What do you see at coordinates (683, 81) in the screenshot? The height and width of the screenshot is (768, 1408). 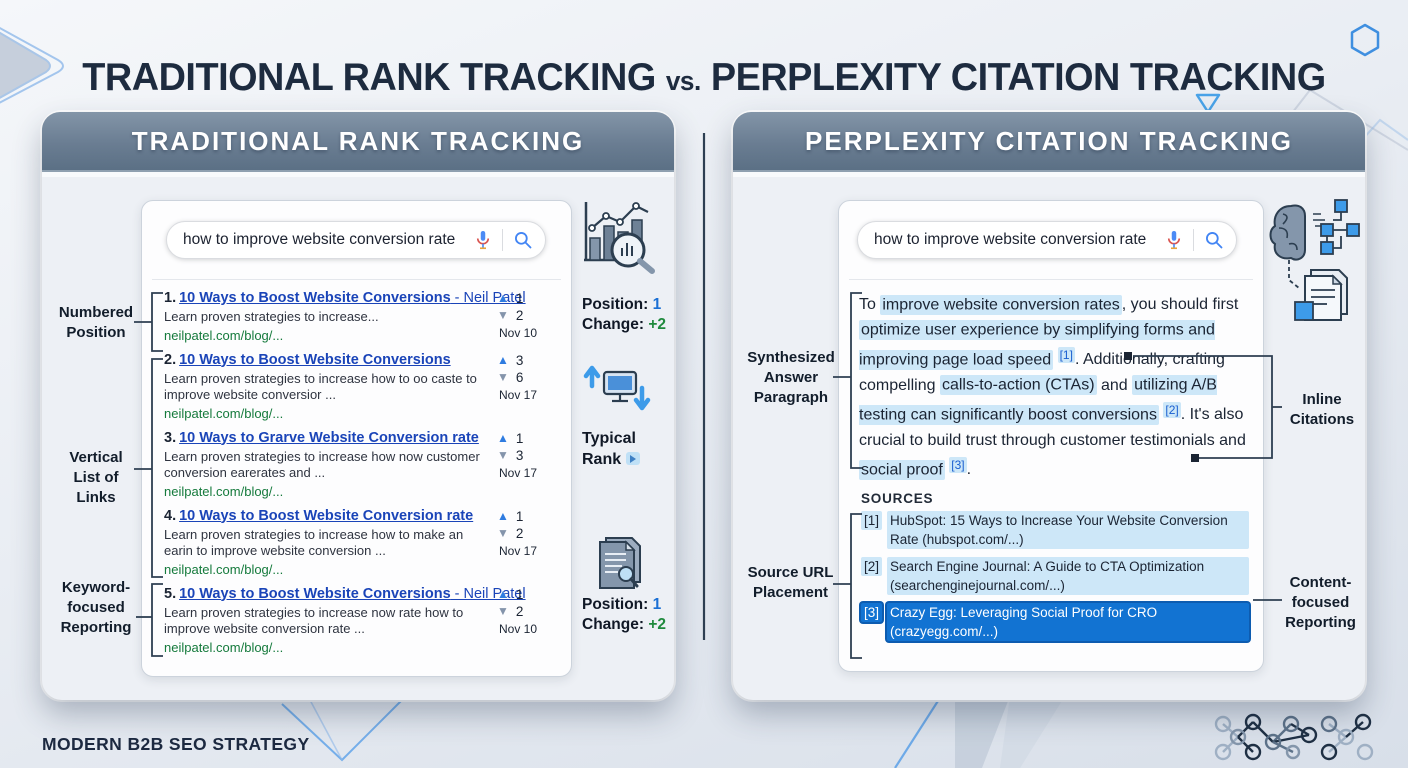 I see `title-vs: vs.` at bounding box center [683, 81].